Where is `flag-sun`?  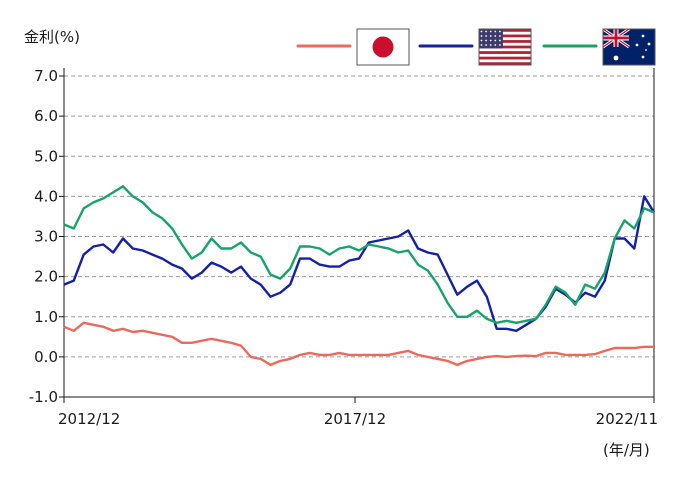 flag-sun is located at coordinates (383, 47).